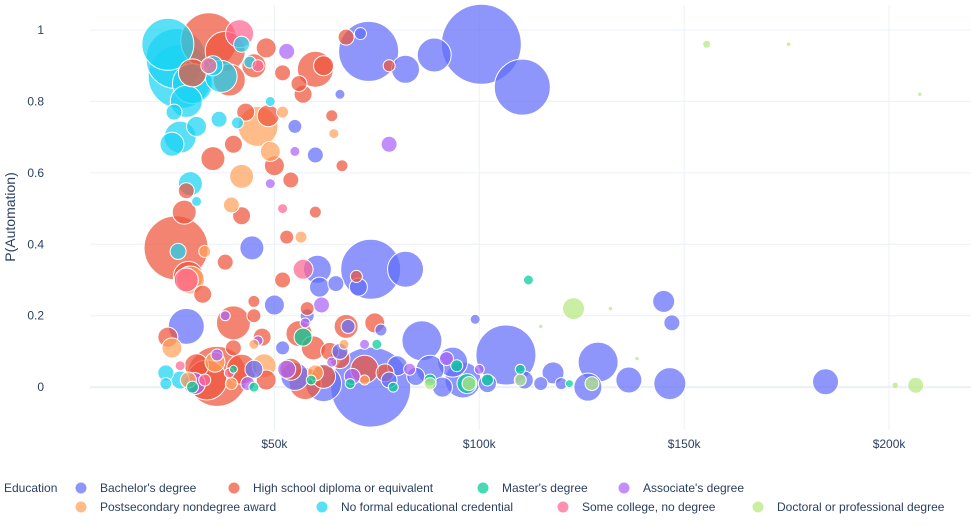 The image size is (971, 525). Describe the element at coordinates (480, 444) in the screenshot. I see `x-tick-label: $100k` at that location.